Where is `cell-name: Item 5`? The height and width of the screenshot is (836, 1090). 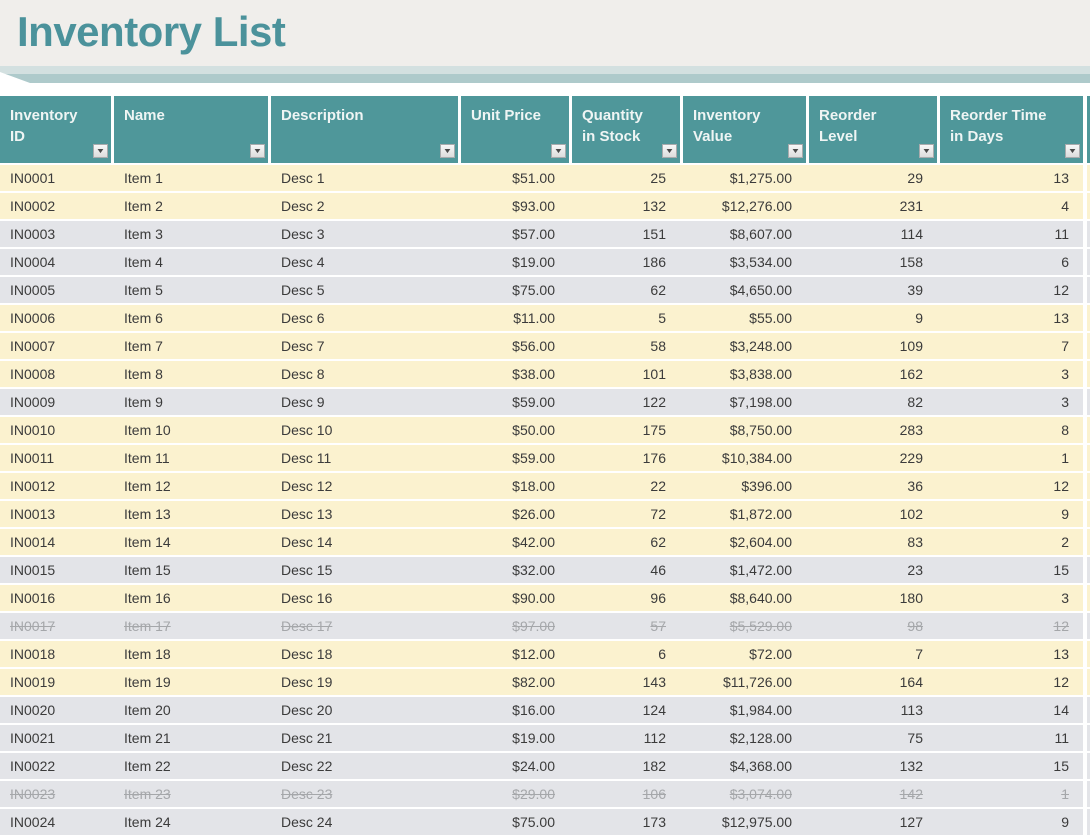
cell-name: Item 5 is located at coordinates (191, 290).